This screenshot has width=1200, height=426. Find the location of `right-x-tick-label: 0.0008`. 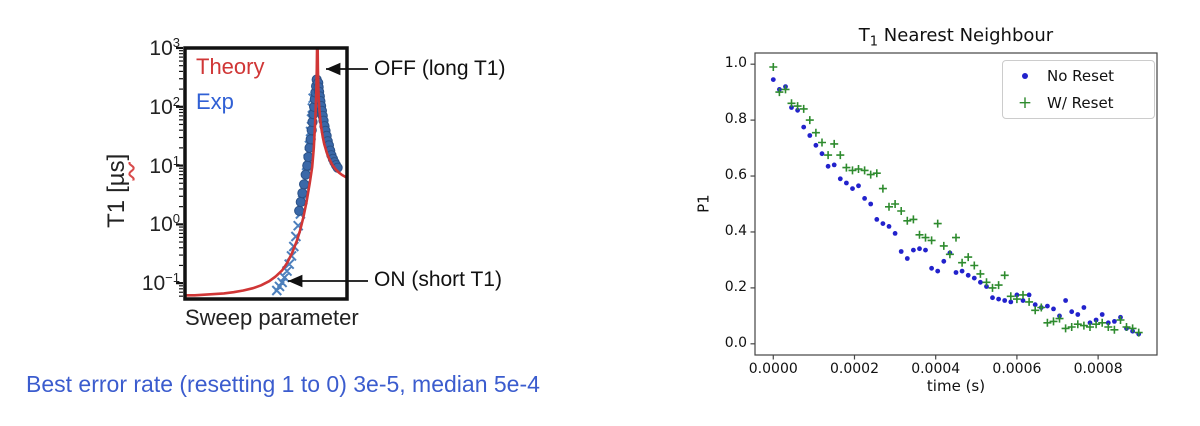

right-x-tick-label: 0.0008 is located at coordinates (1098, 369).